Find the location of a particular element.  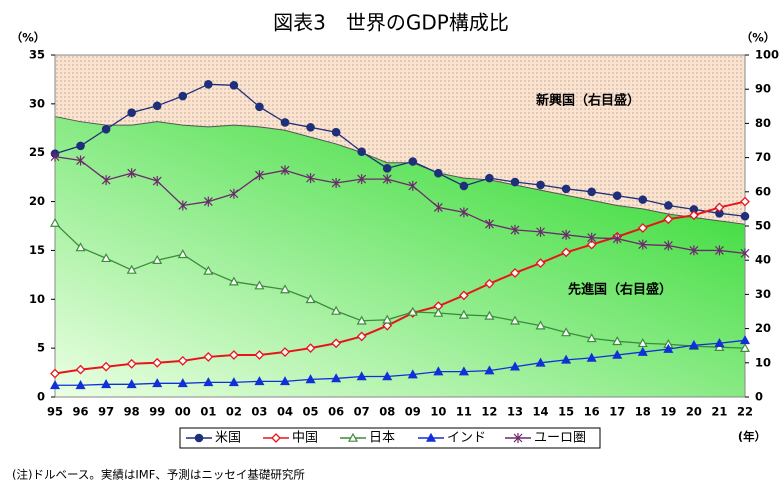

note: (注)ドルベース。実績はIMF、予測はニッセイ基礎研究所 is located at coordinates (158, 475).